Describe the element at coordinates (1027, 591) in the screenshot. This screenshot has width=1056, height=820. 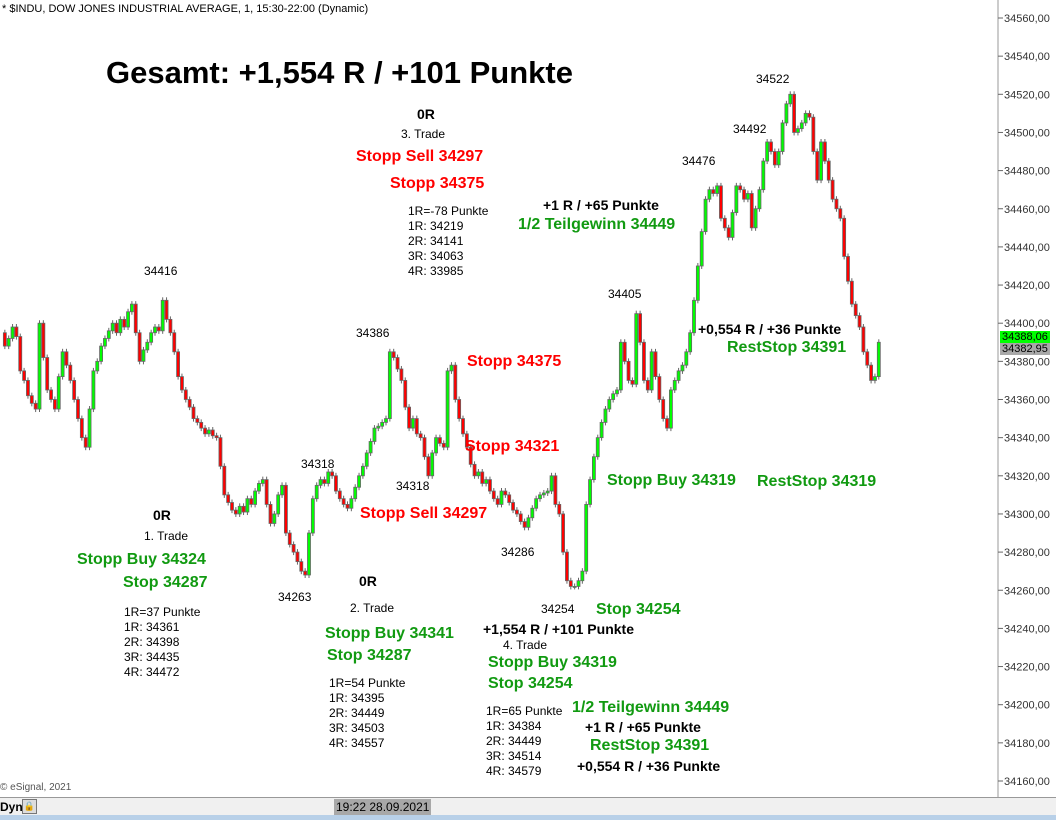
I see `y-tick-label: 34260,00` at that location.